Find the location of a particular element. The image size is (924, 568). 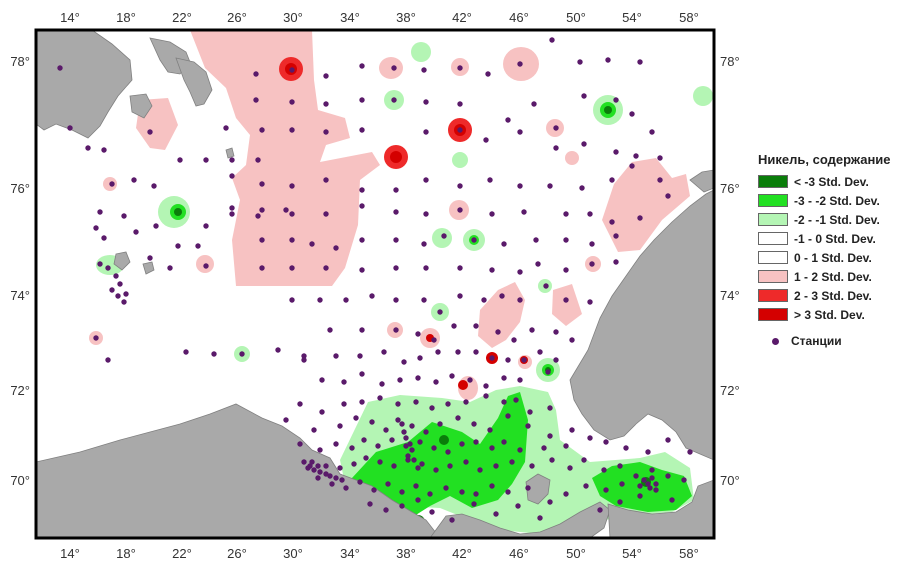

x-tick-label-bottom: 46° is located at coordinates (519, 553).